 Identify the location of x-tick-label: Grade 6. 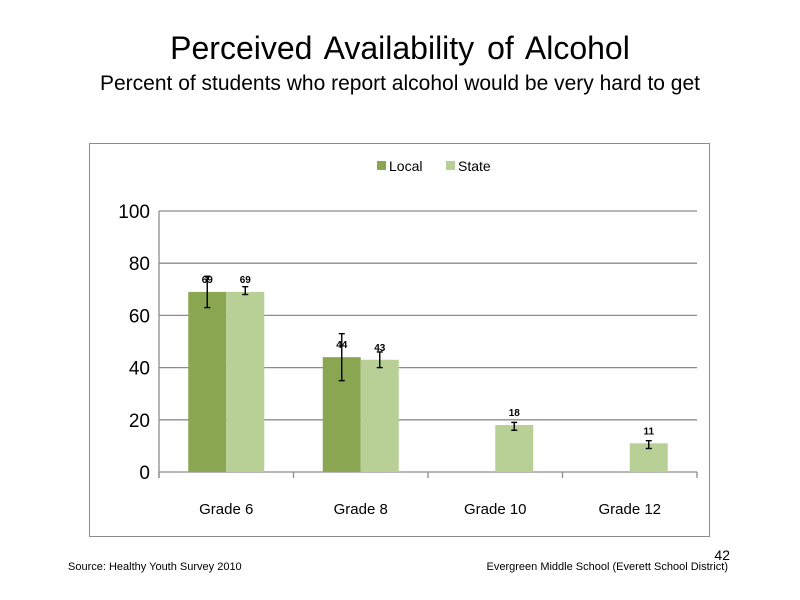
(226, 509).